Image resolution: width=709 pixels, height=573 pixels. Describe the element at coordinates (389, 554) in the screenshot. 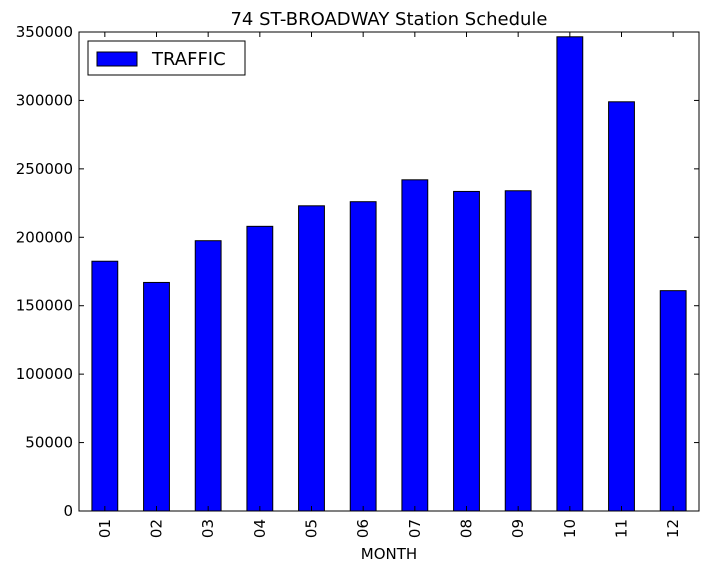

I see `x-axis-label: MONTH` at that location.